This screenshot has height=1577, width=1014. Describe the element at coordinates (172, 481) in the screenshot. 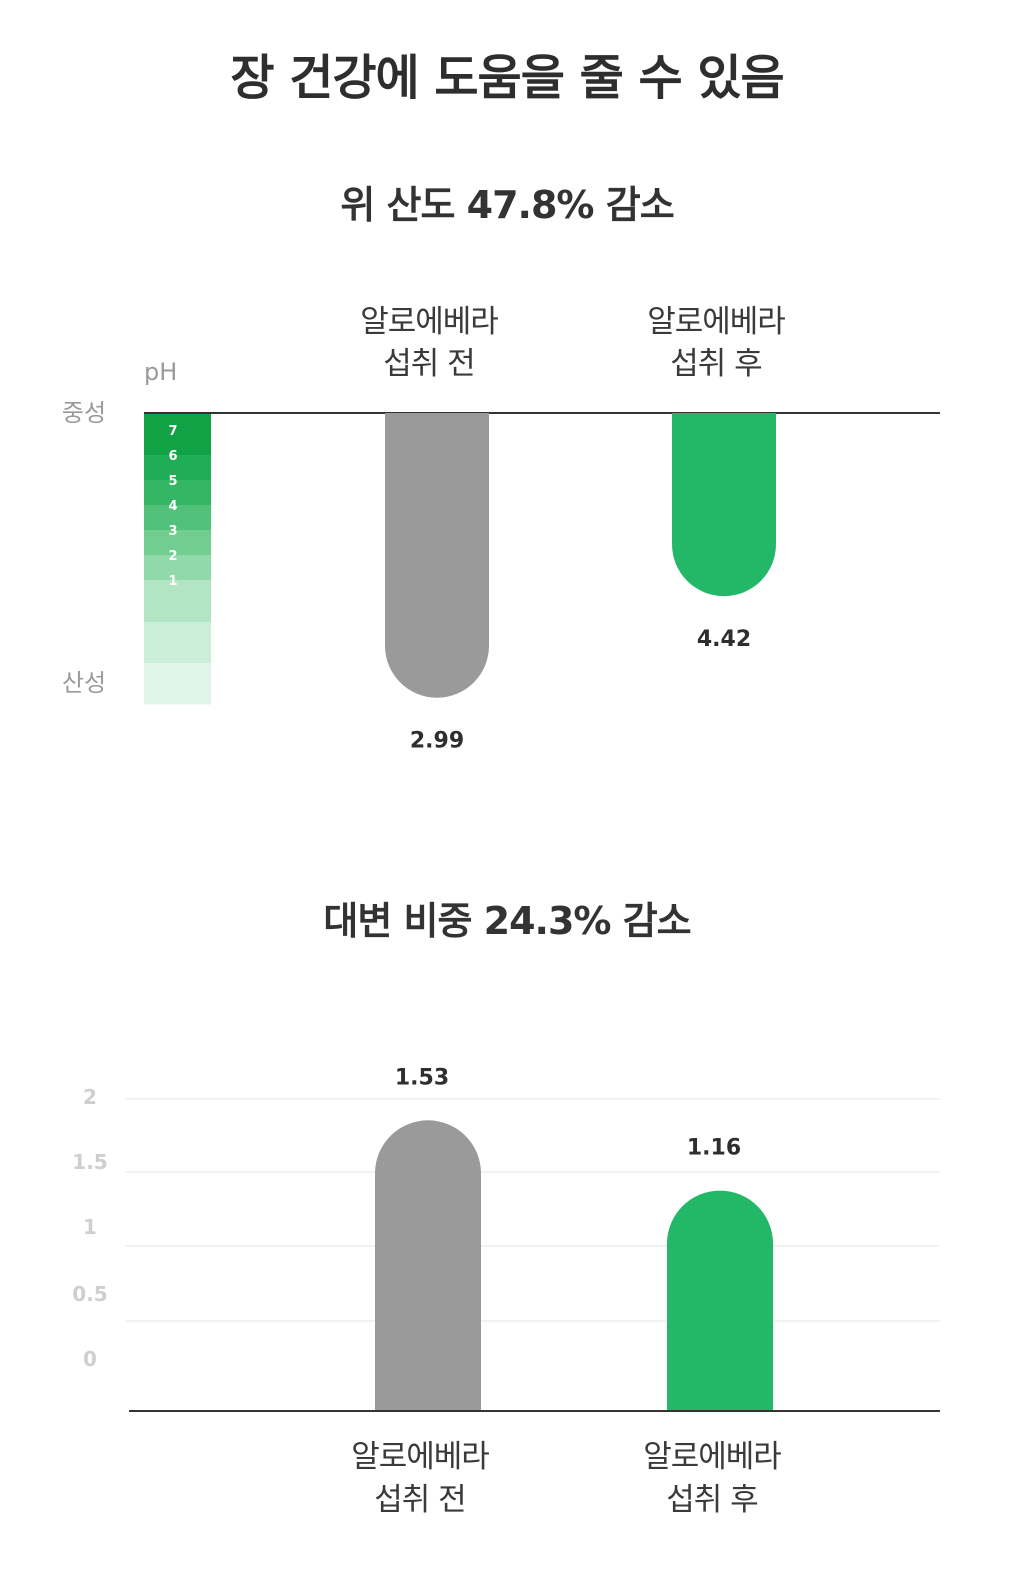

I see `ph-scale-number: 5` at that location.